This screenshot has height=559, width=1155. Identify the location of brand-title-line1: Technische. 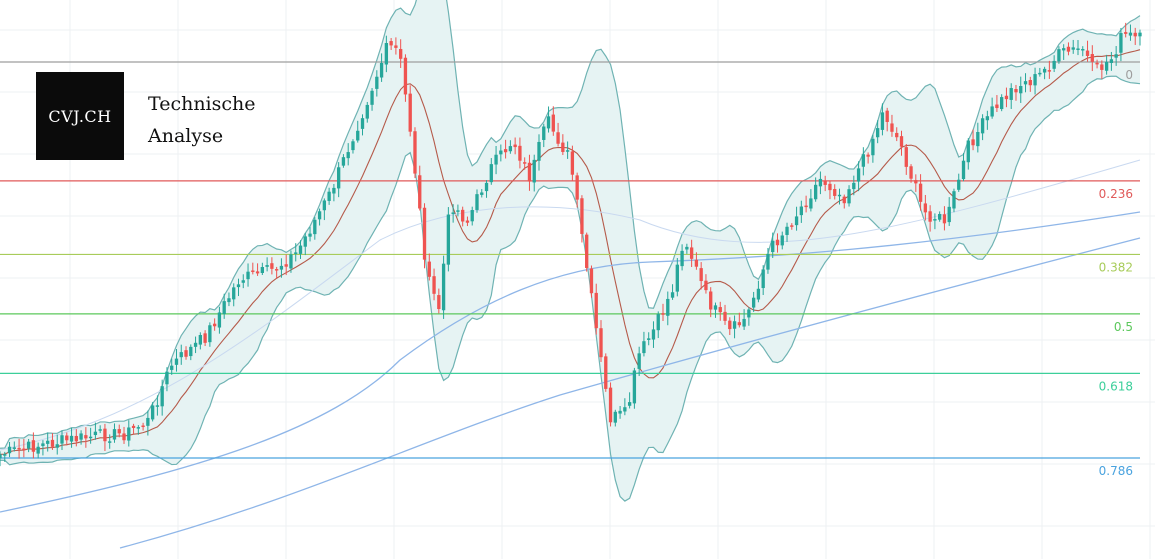
(202, 104).